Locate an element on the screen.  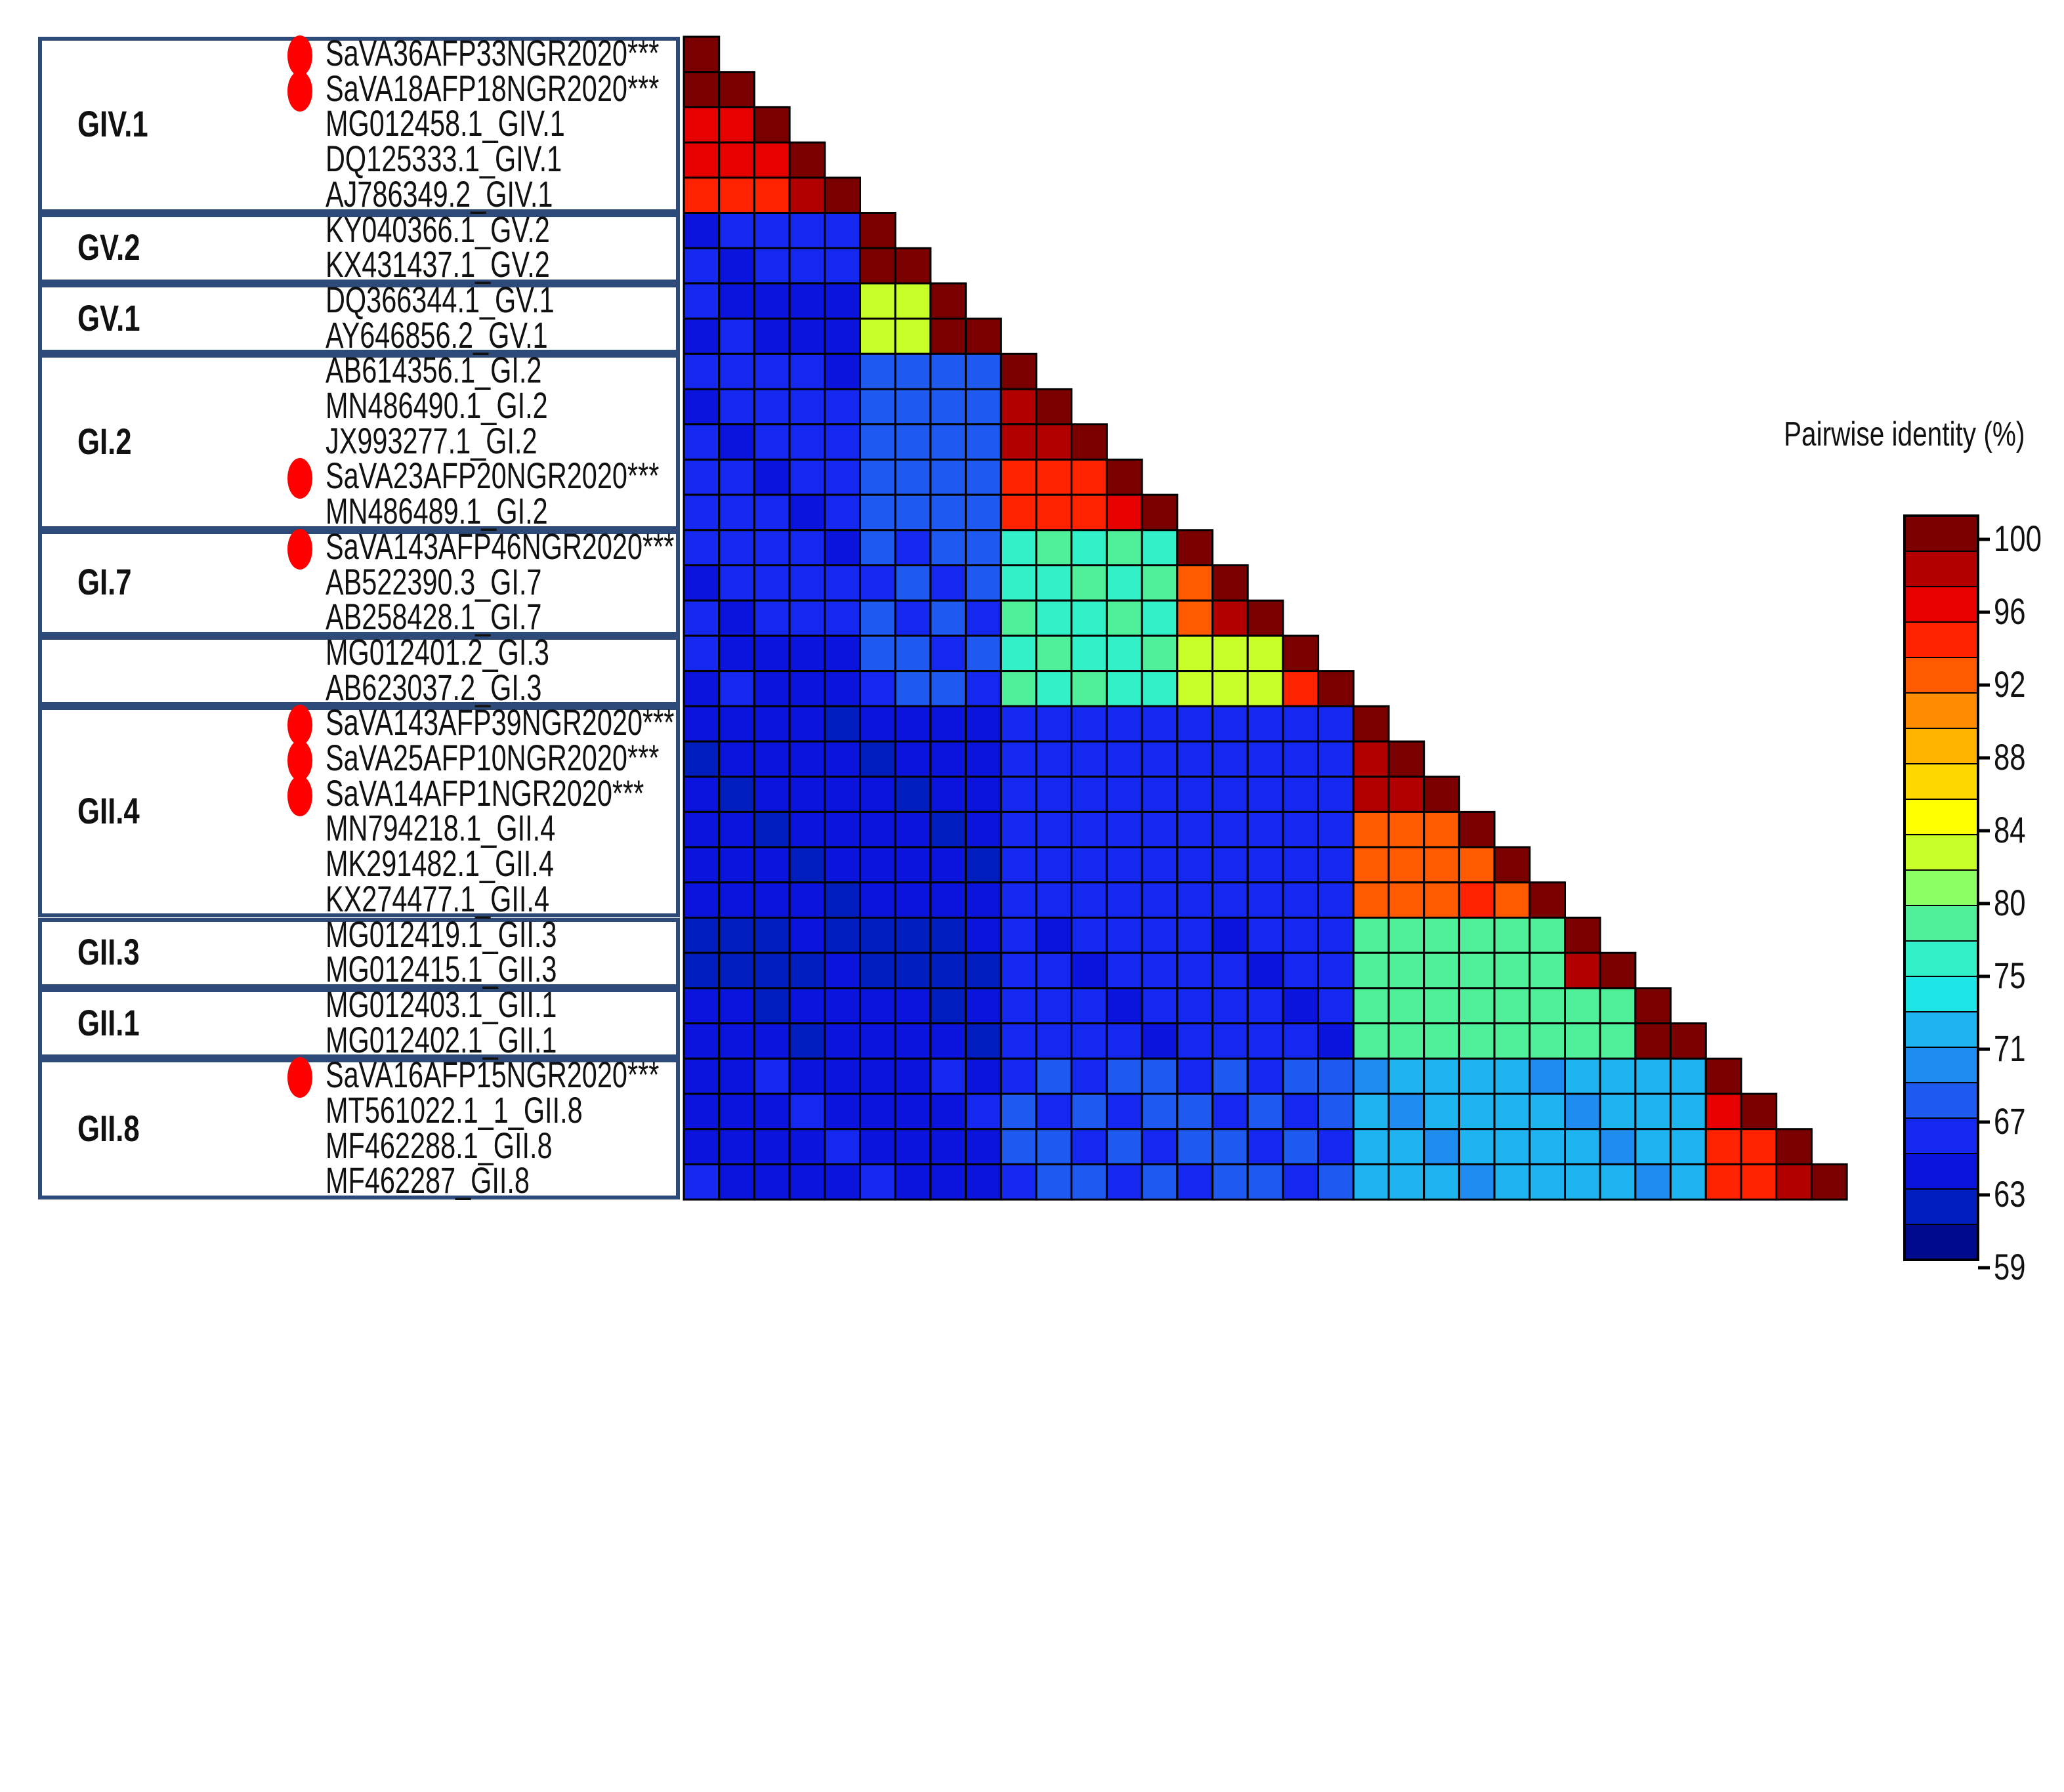
group-label: GII.3 is located at coordinates (108, 952).